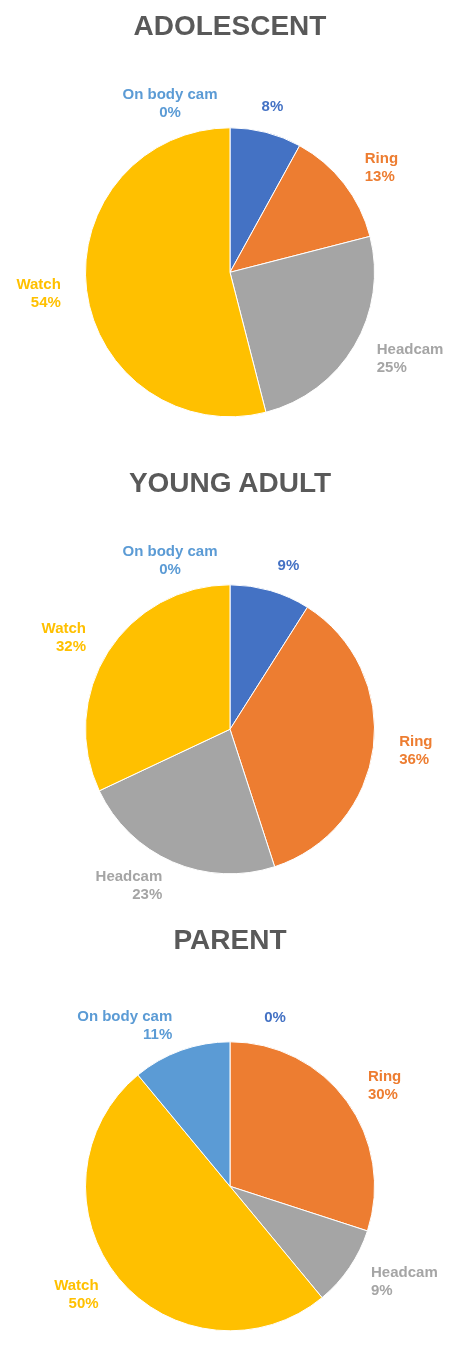 The width and height of the screenshot is (460, 1372). I want to click on data-label: 36%, so click(414, 758).